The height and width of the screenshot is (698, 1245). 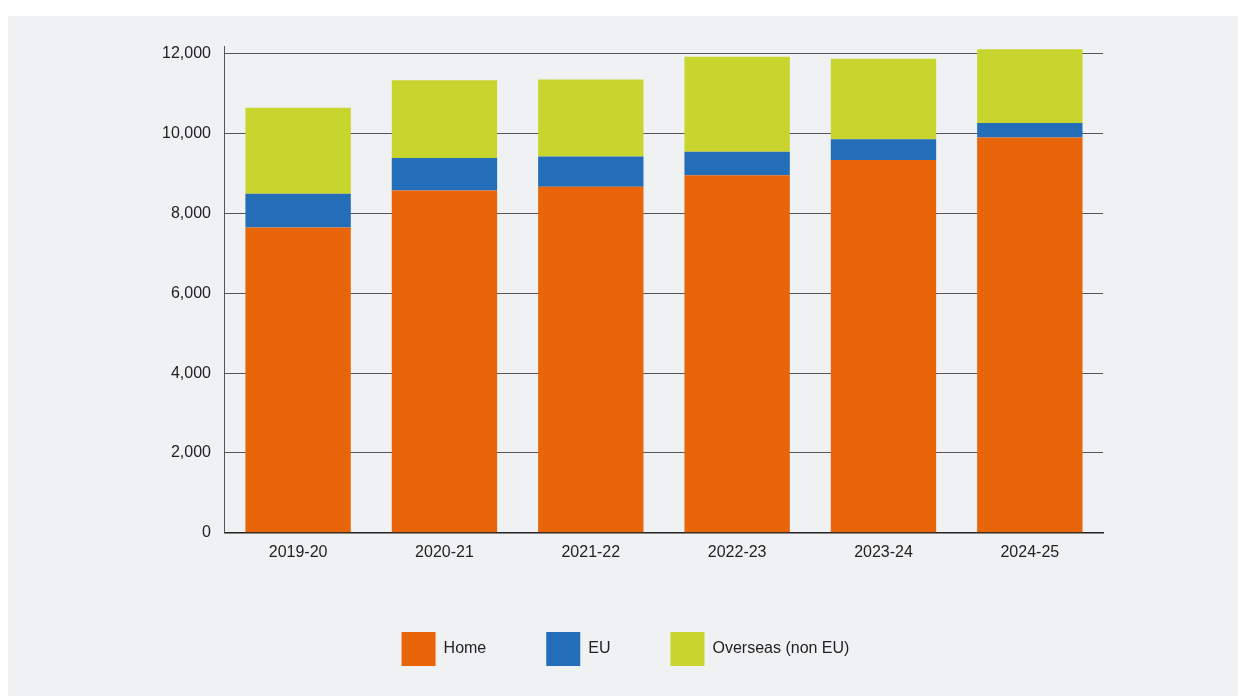 What do you see at coordinates (191, 452) in the screenshot?
I see `y-tick-label: 2,000` at bounding box center [191, 452].